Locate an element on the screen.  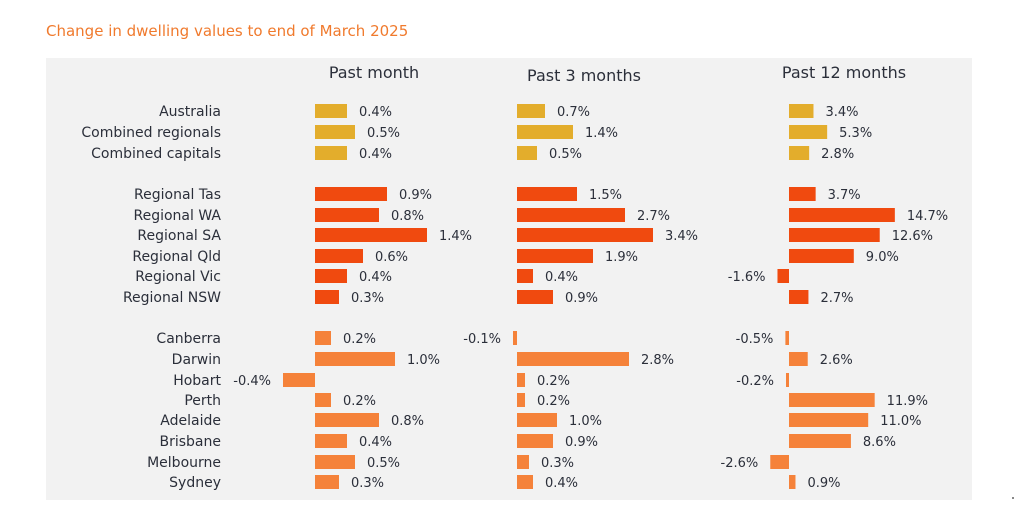
value-label: 1.9% is located at coordinates (621, 257).